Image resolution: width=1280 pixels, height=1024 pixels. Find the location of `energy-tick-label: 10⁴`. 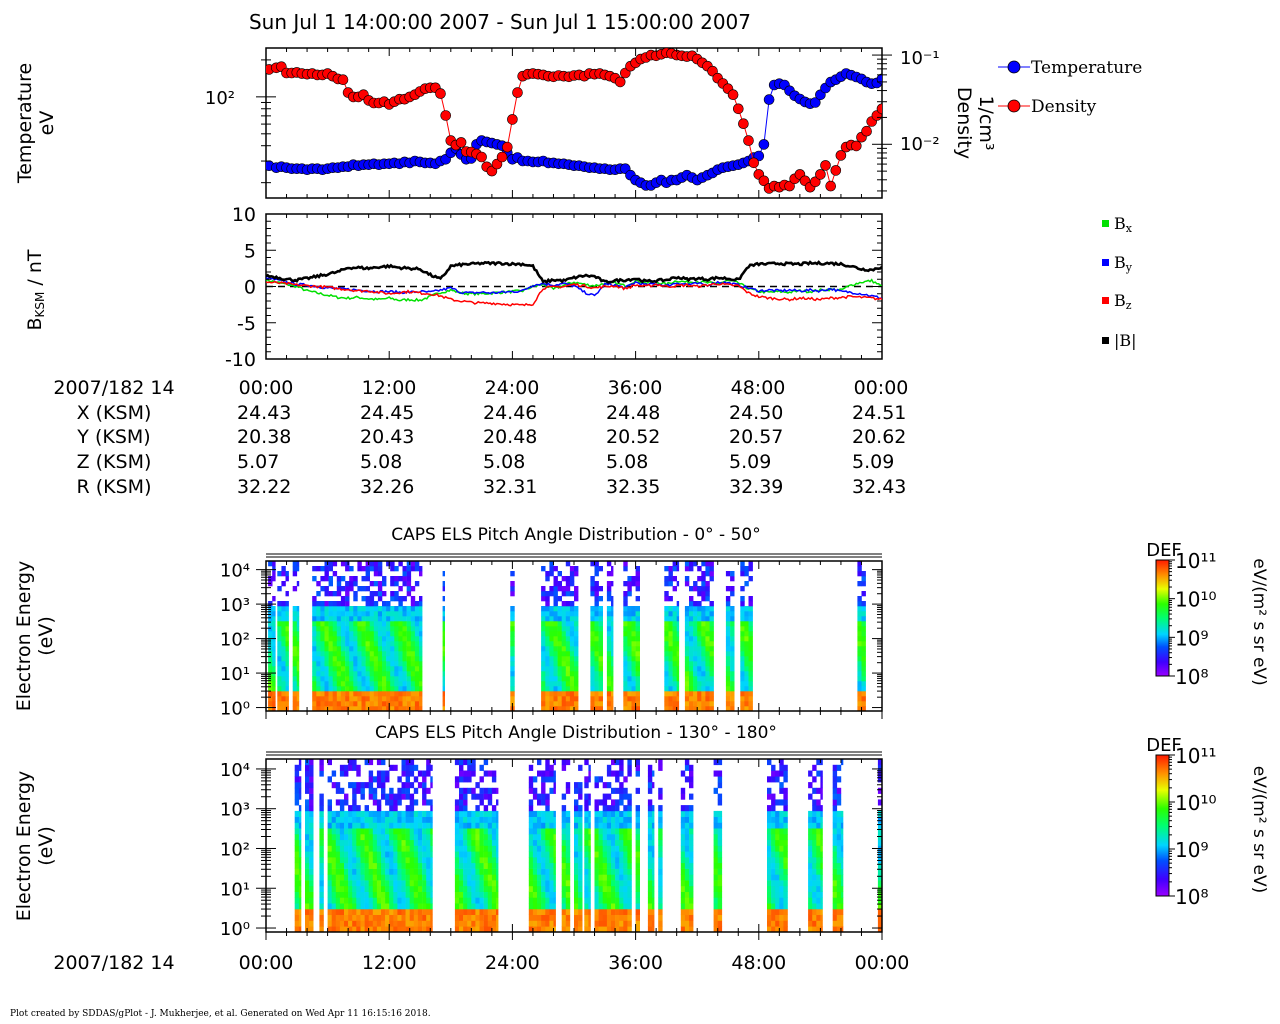

energy-tick-label: 10⁴ is located at coordinates (235, 571).